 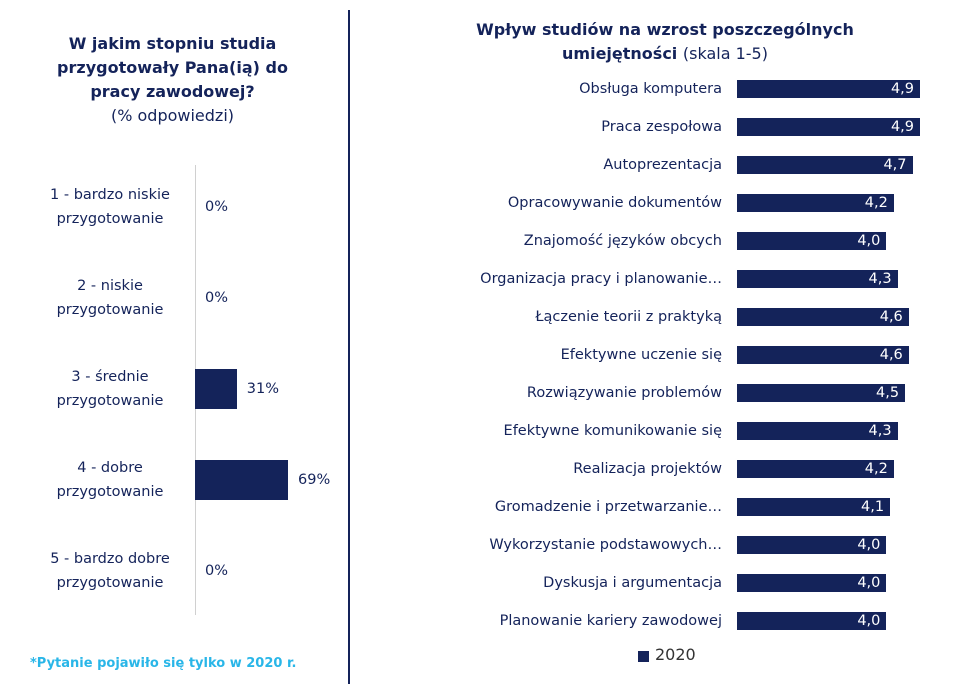 I want to click on category-label: Obsługa komputera, so click(x=650, y=89).